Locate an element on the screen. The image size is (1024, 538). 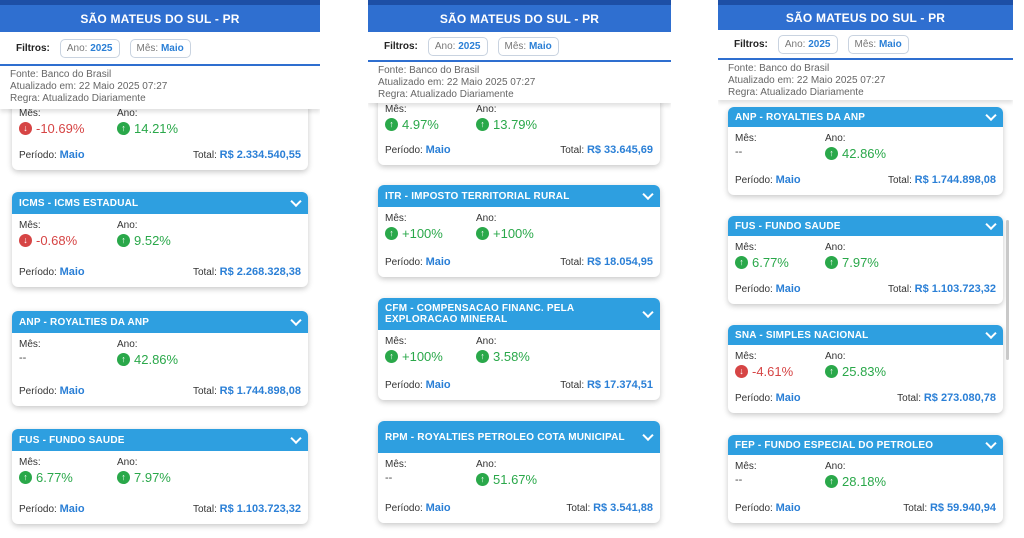
card-header: SNA - SIMPLES NACIONAL is located at coordinates (865, 335).